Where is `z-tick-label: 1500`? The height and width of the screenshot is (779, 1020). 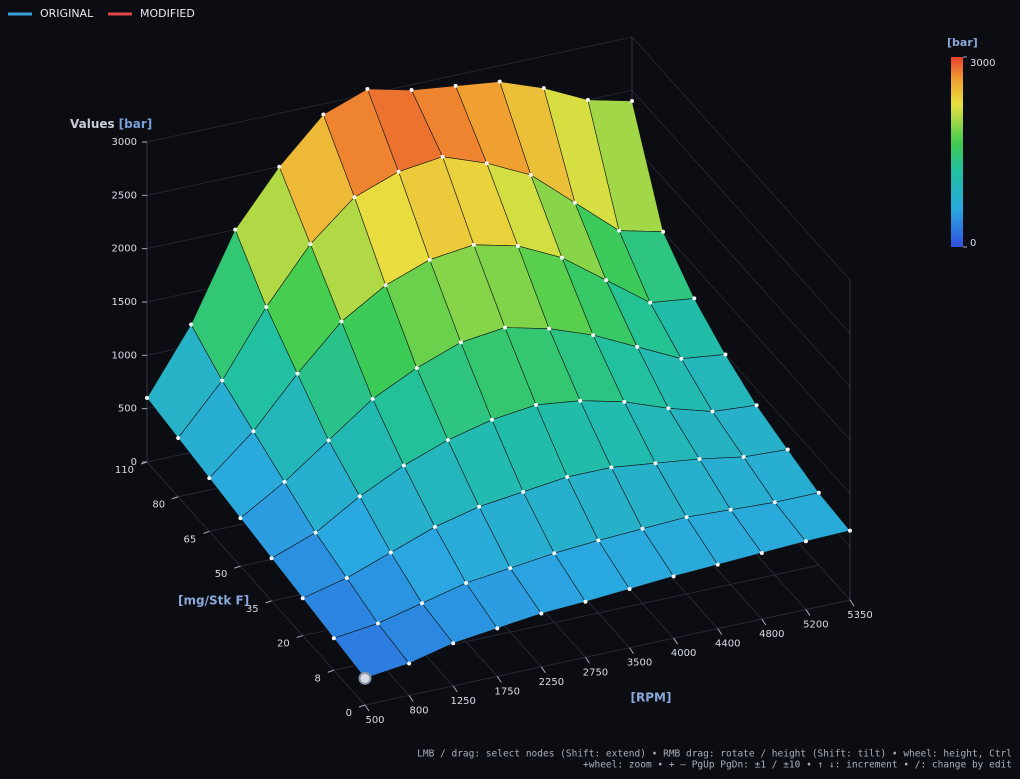 z-tick-label: 1500 is located at coordinates (124, 302).